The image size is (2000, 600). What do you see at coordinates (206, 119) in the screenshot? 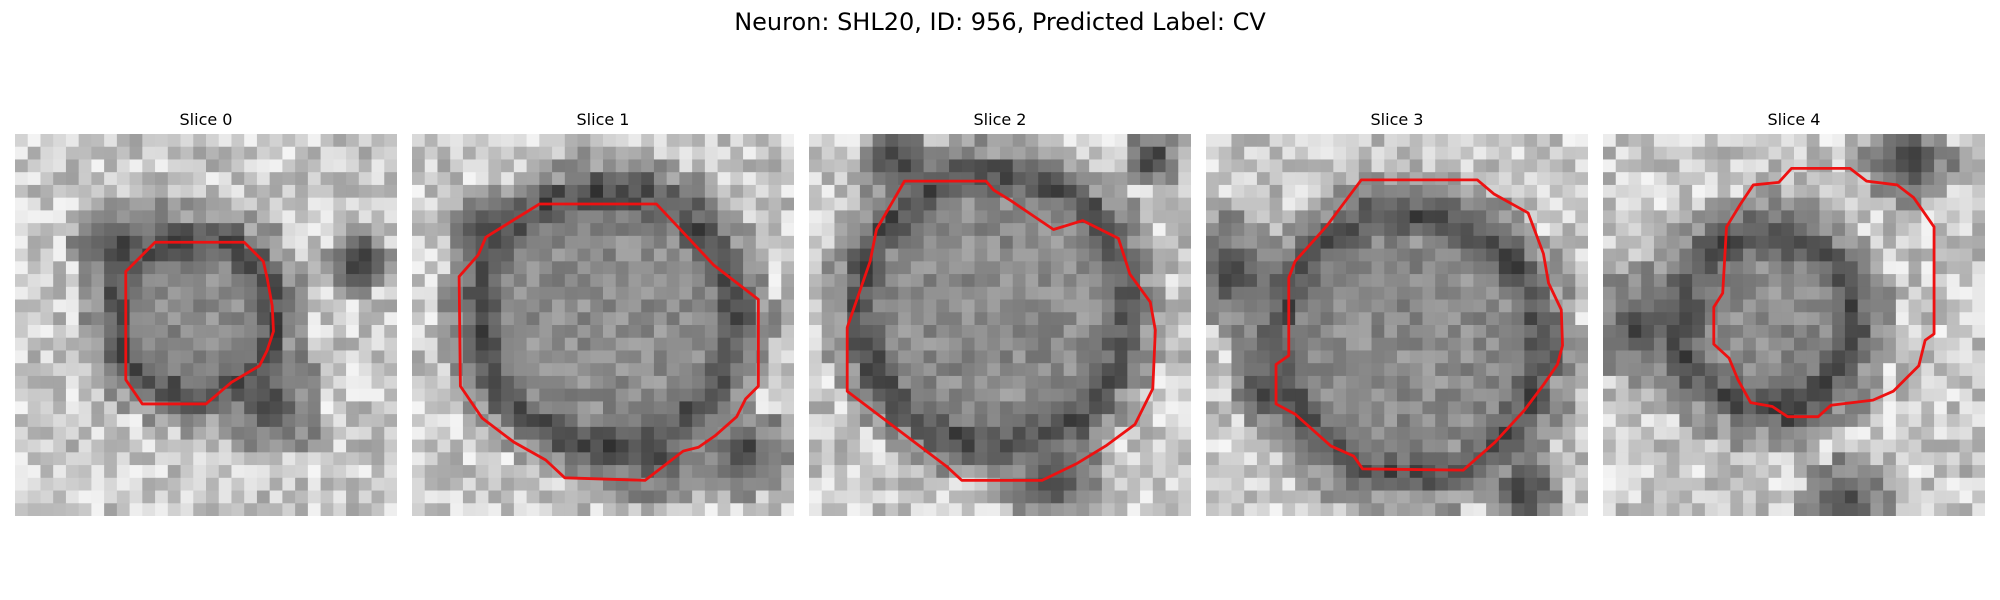
I see `slice-title: Slice 0` at bounding box center [206, 119].